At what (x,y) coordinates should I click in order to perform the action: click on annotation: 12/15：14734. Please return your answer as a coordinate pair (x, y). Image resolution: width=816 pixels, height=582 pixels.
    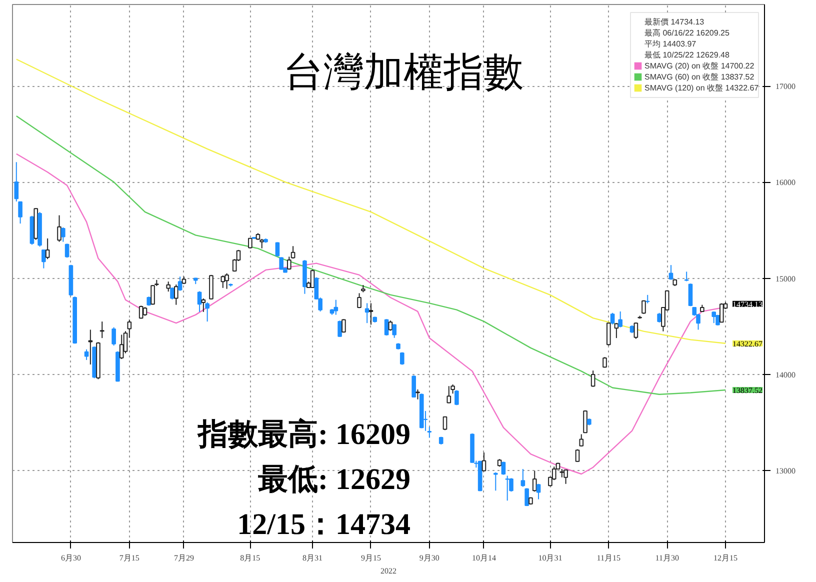
    Looking at the image, I should click on (324, 524).